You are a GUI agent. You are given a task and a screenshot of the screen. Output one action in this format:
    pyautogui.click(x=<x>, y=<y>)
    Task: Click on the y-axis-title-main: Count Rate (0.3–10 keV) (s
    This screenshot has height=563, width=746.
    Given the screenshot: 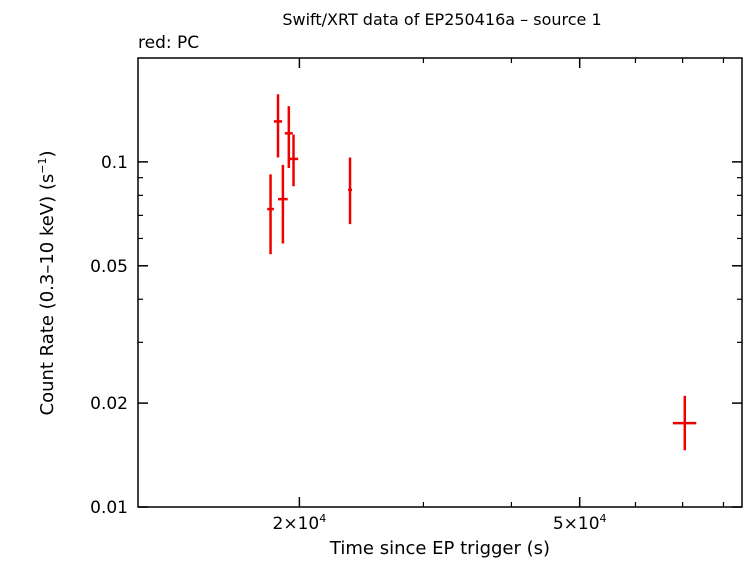 What is the action you would take?
    pyautogui.click(x=47, y=295)
    